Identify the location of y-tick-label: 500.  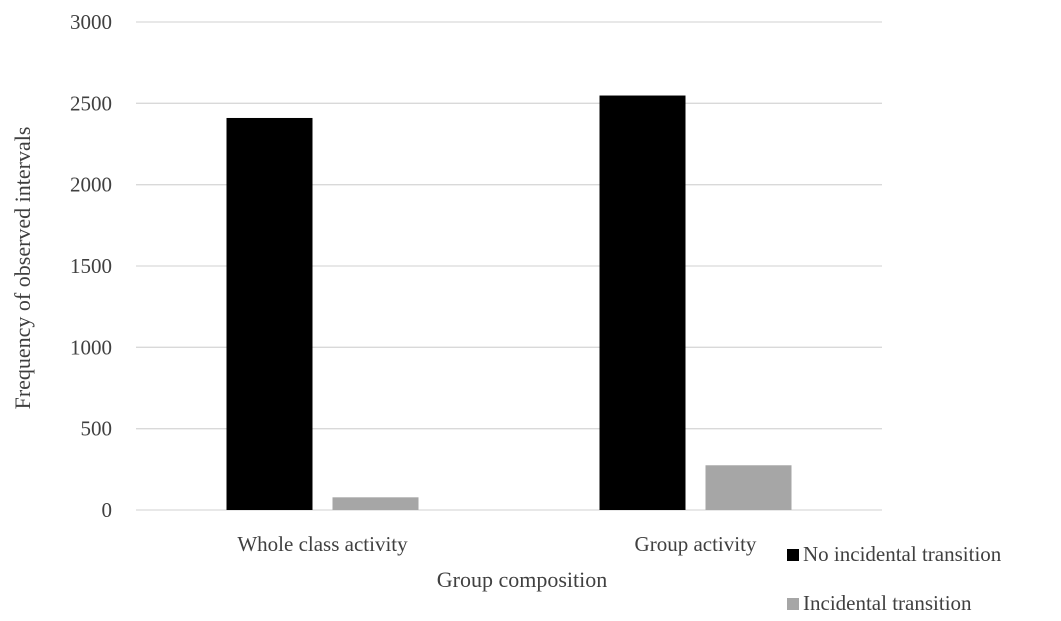
(97, 429).